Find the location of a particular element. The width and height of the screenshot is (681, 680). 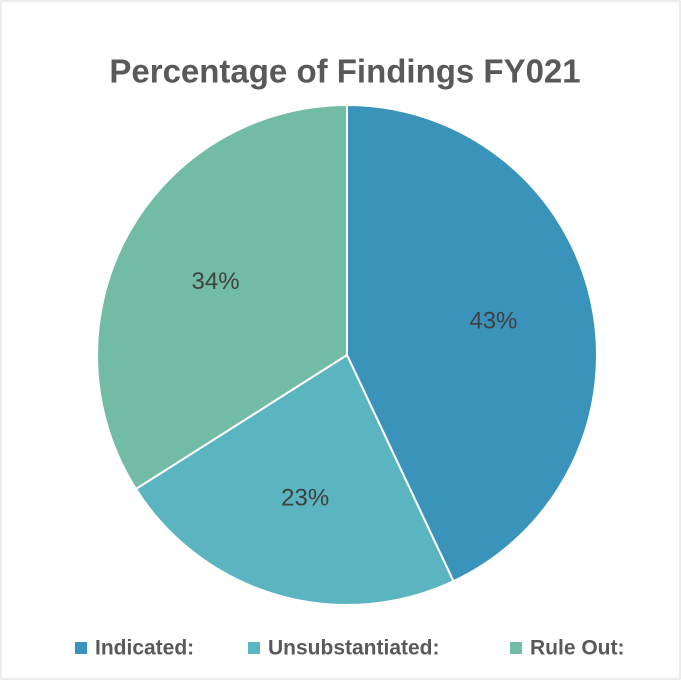

chart-title: Percentage of Findings FY021 is located at coordinates (344, 71).